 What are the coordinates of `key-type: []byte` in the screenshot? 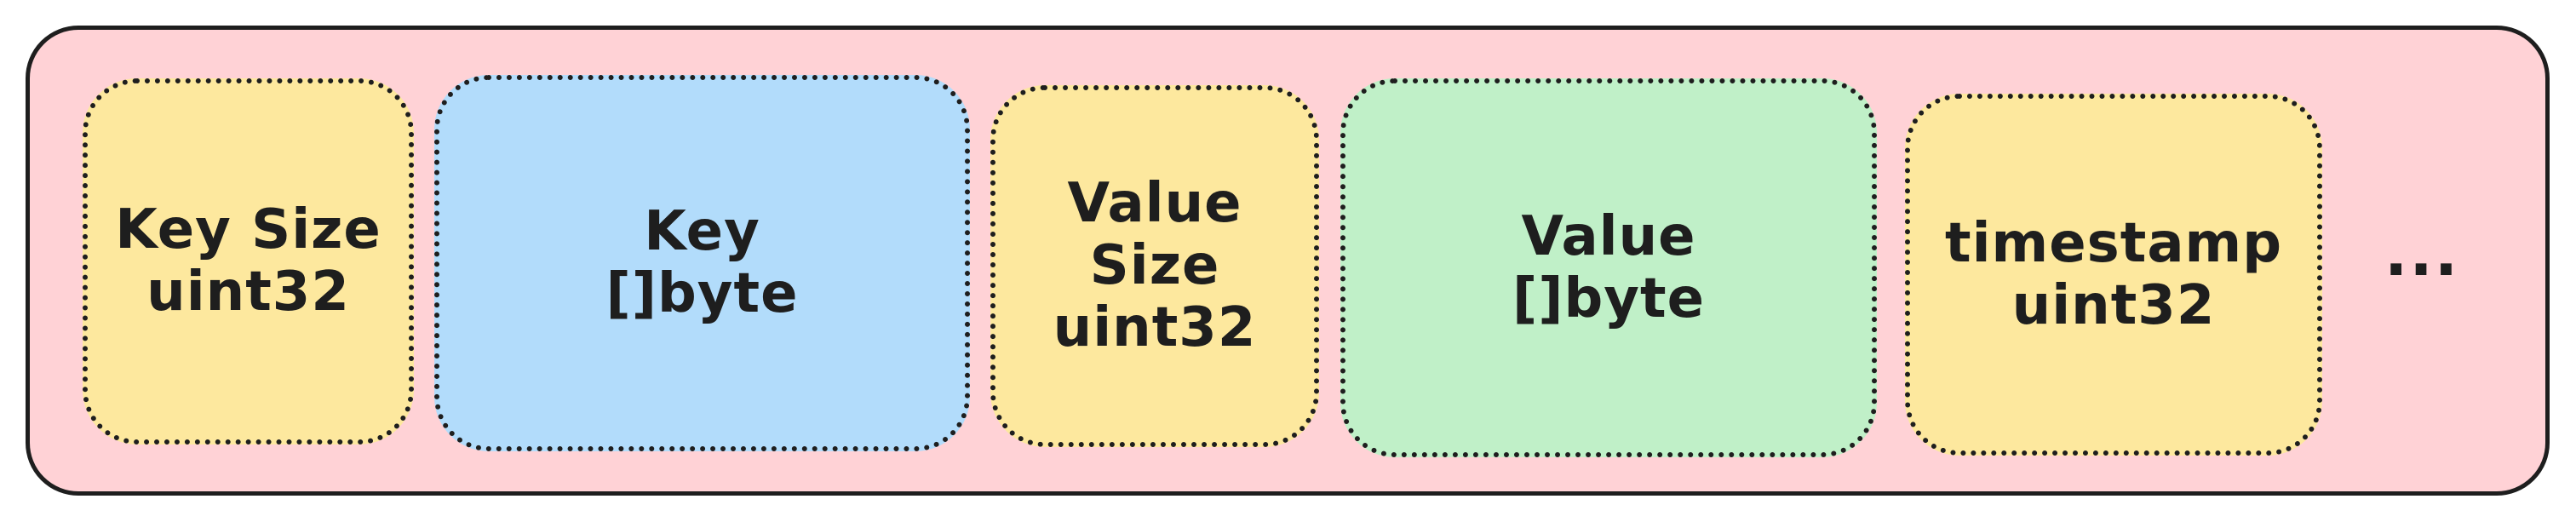 It's located at (702, 293).